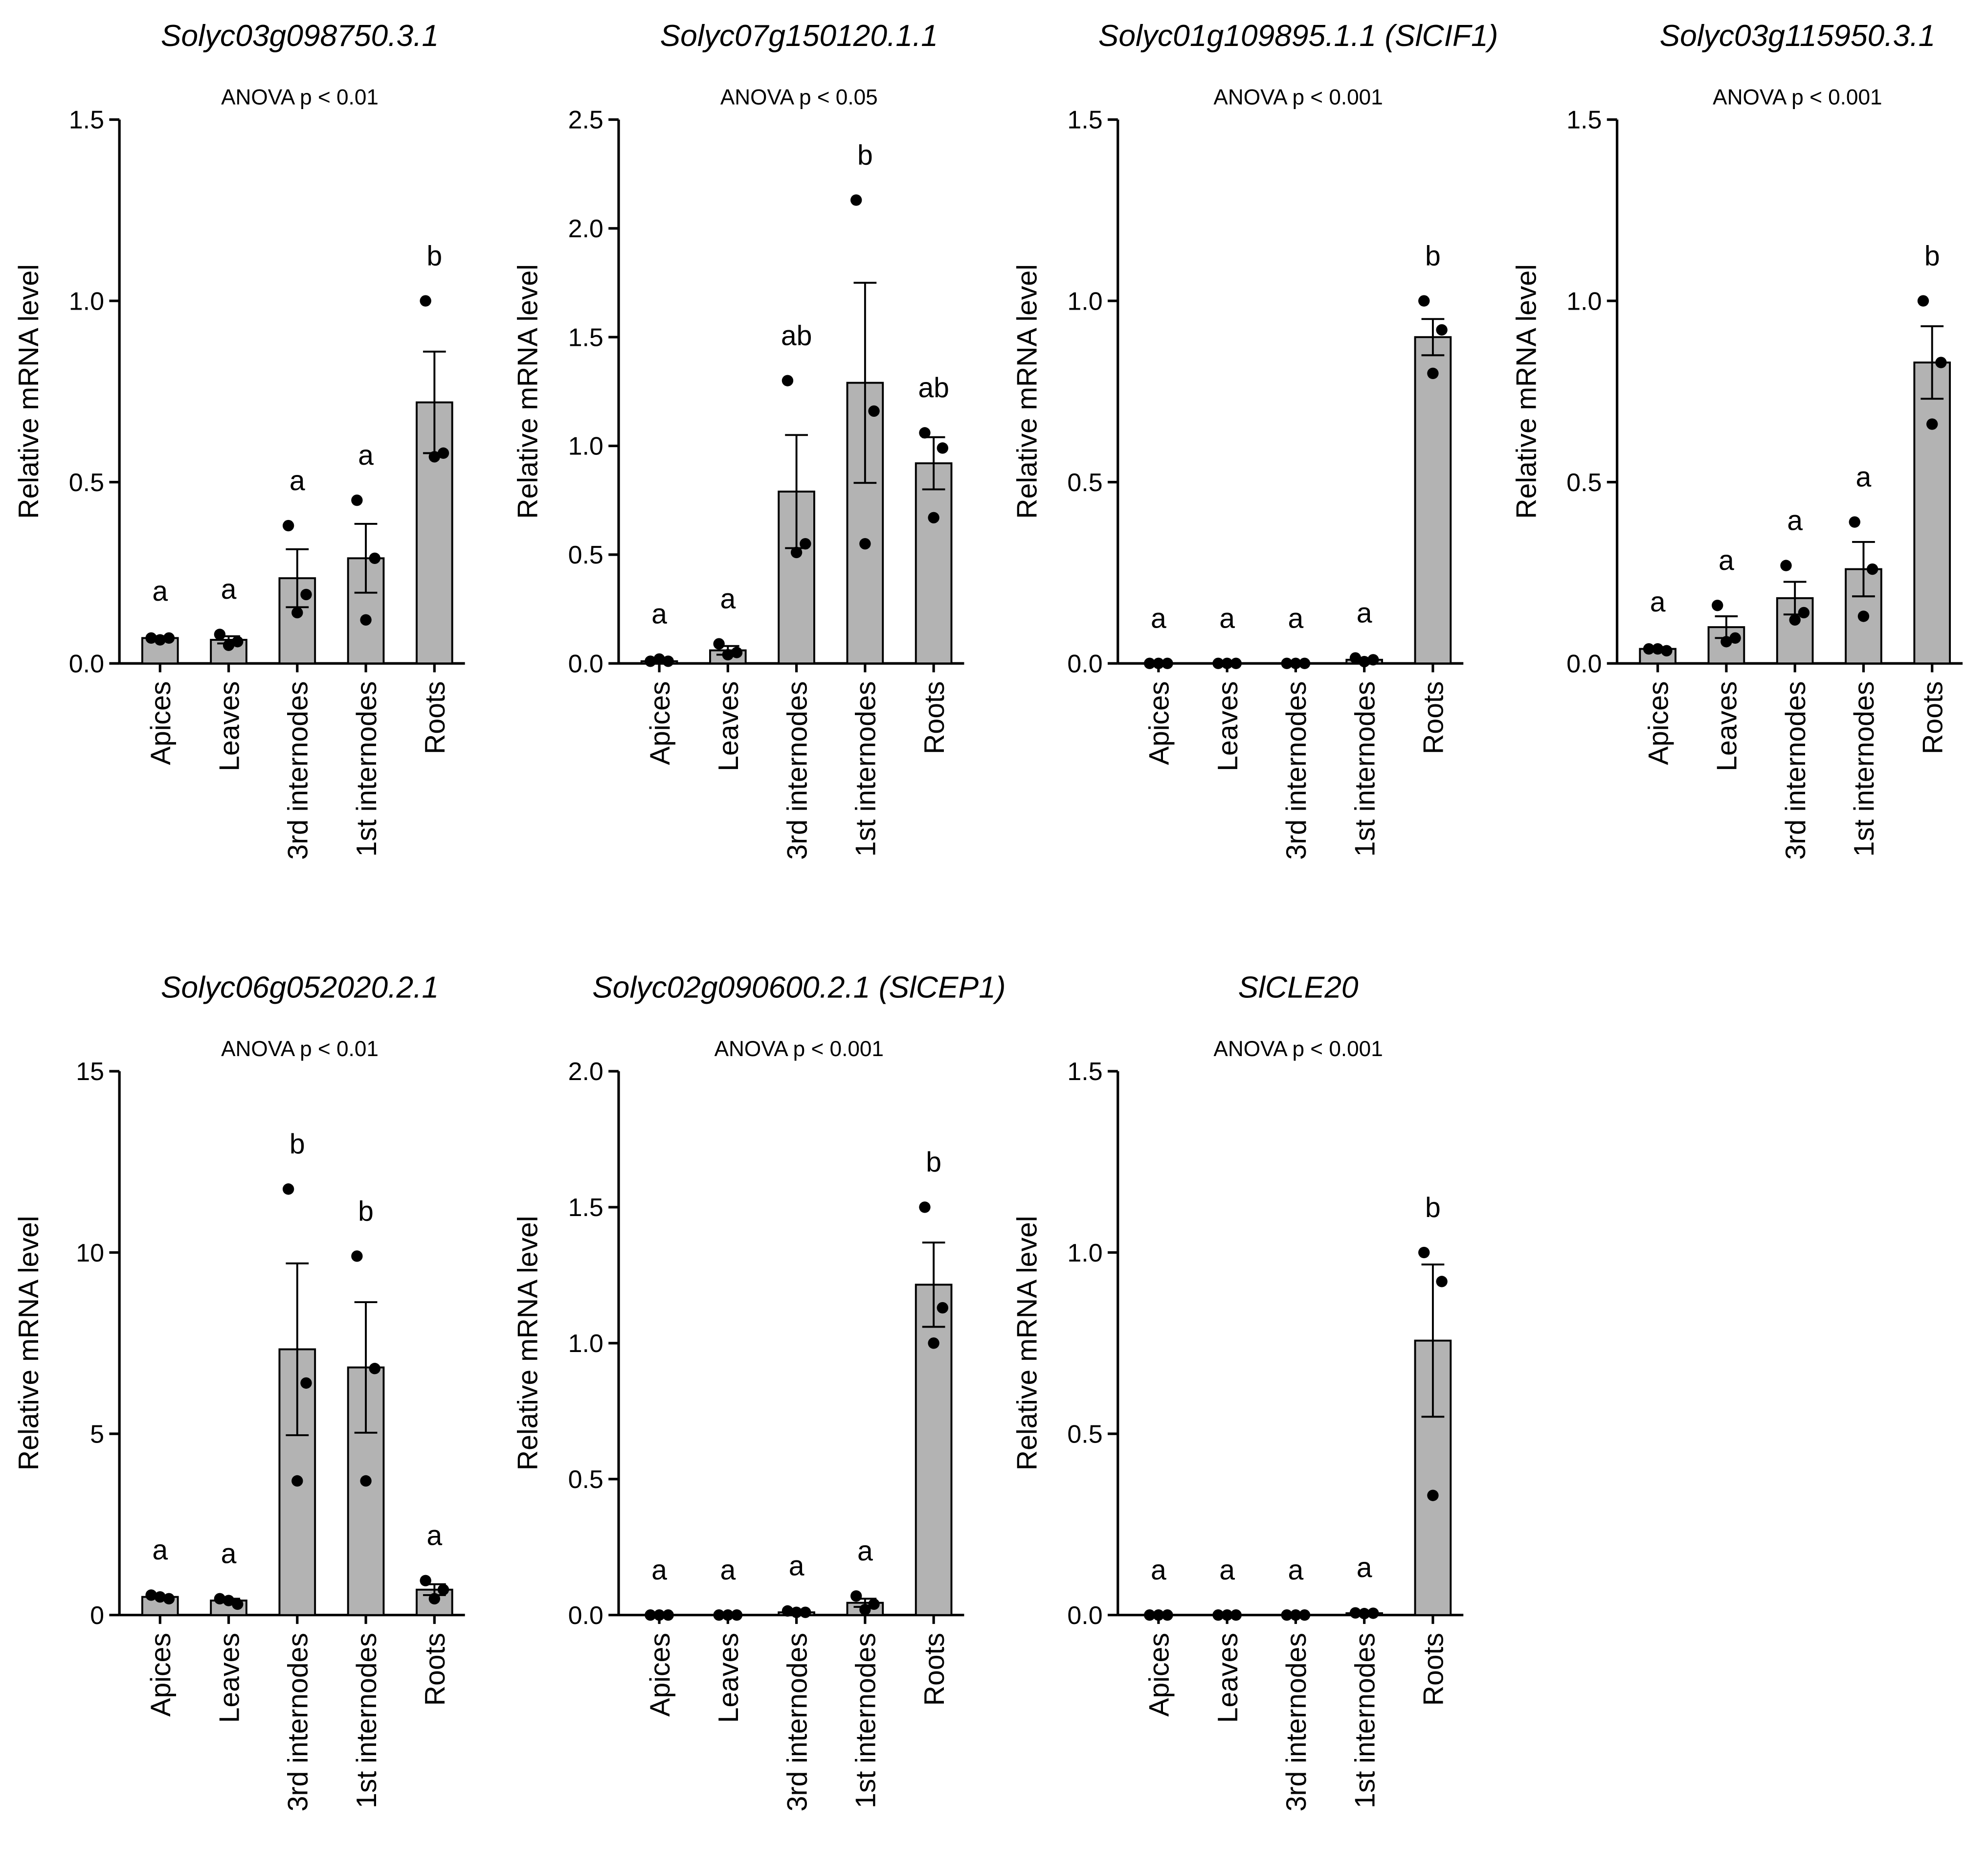 This screenshot has width=1988, height=1849. I want to click on y-tick-label: 5, so click(97, 1434).